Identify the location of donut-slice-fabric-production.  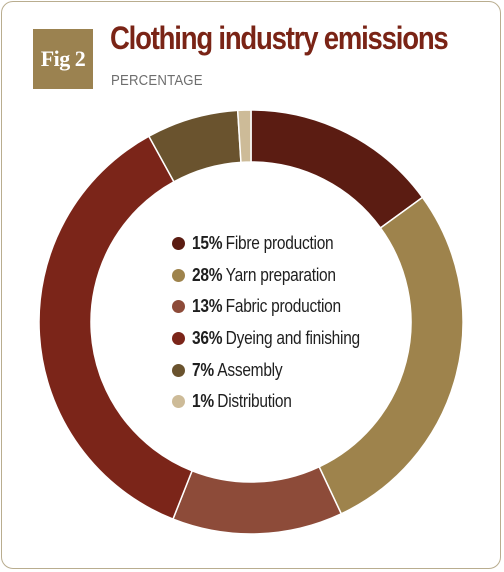
(257, 500).